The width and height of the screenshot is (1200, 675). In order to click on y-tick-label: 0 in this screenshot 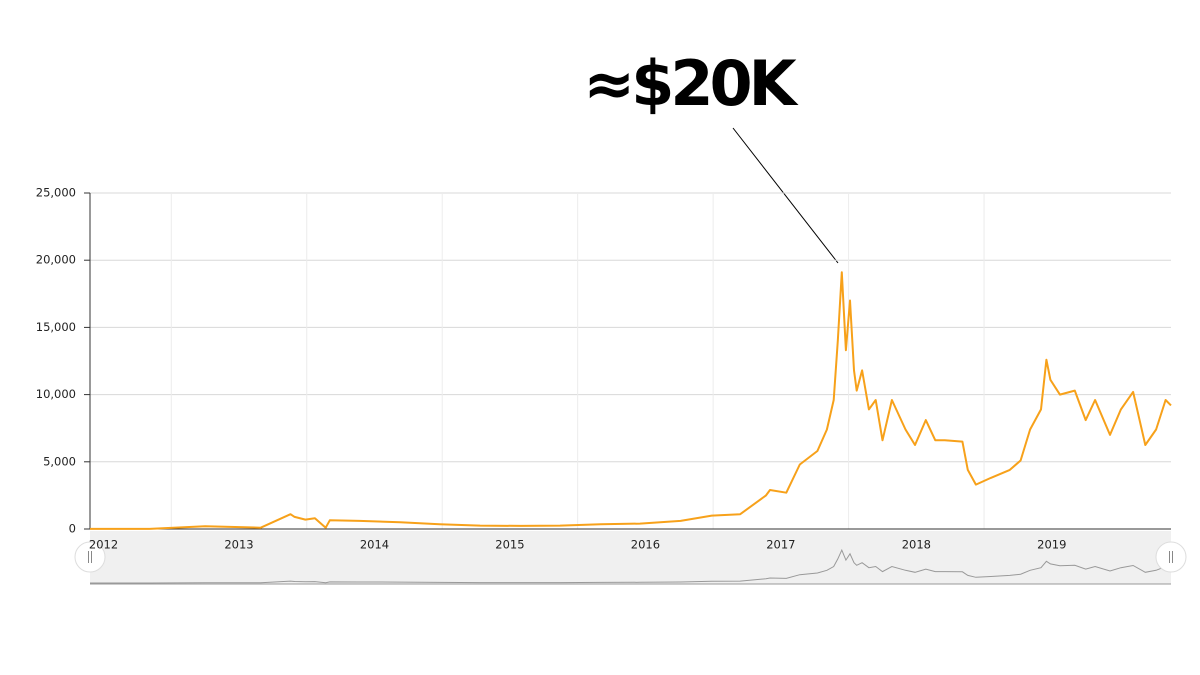, I will do `click(72, 529)`.